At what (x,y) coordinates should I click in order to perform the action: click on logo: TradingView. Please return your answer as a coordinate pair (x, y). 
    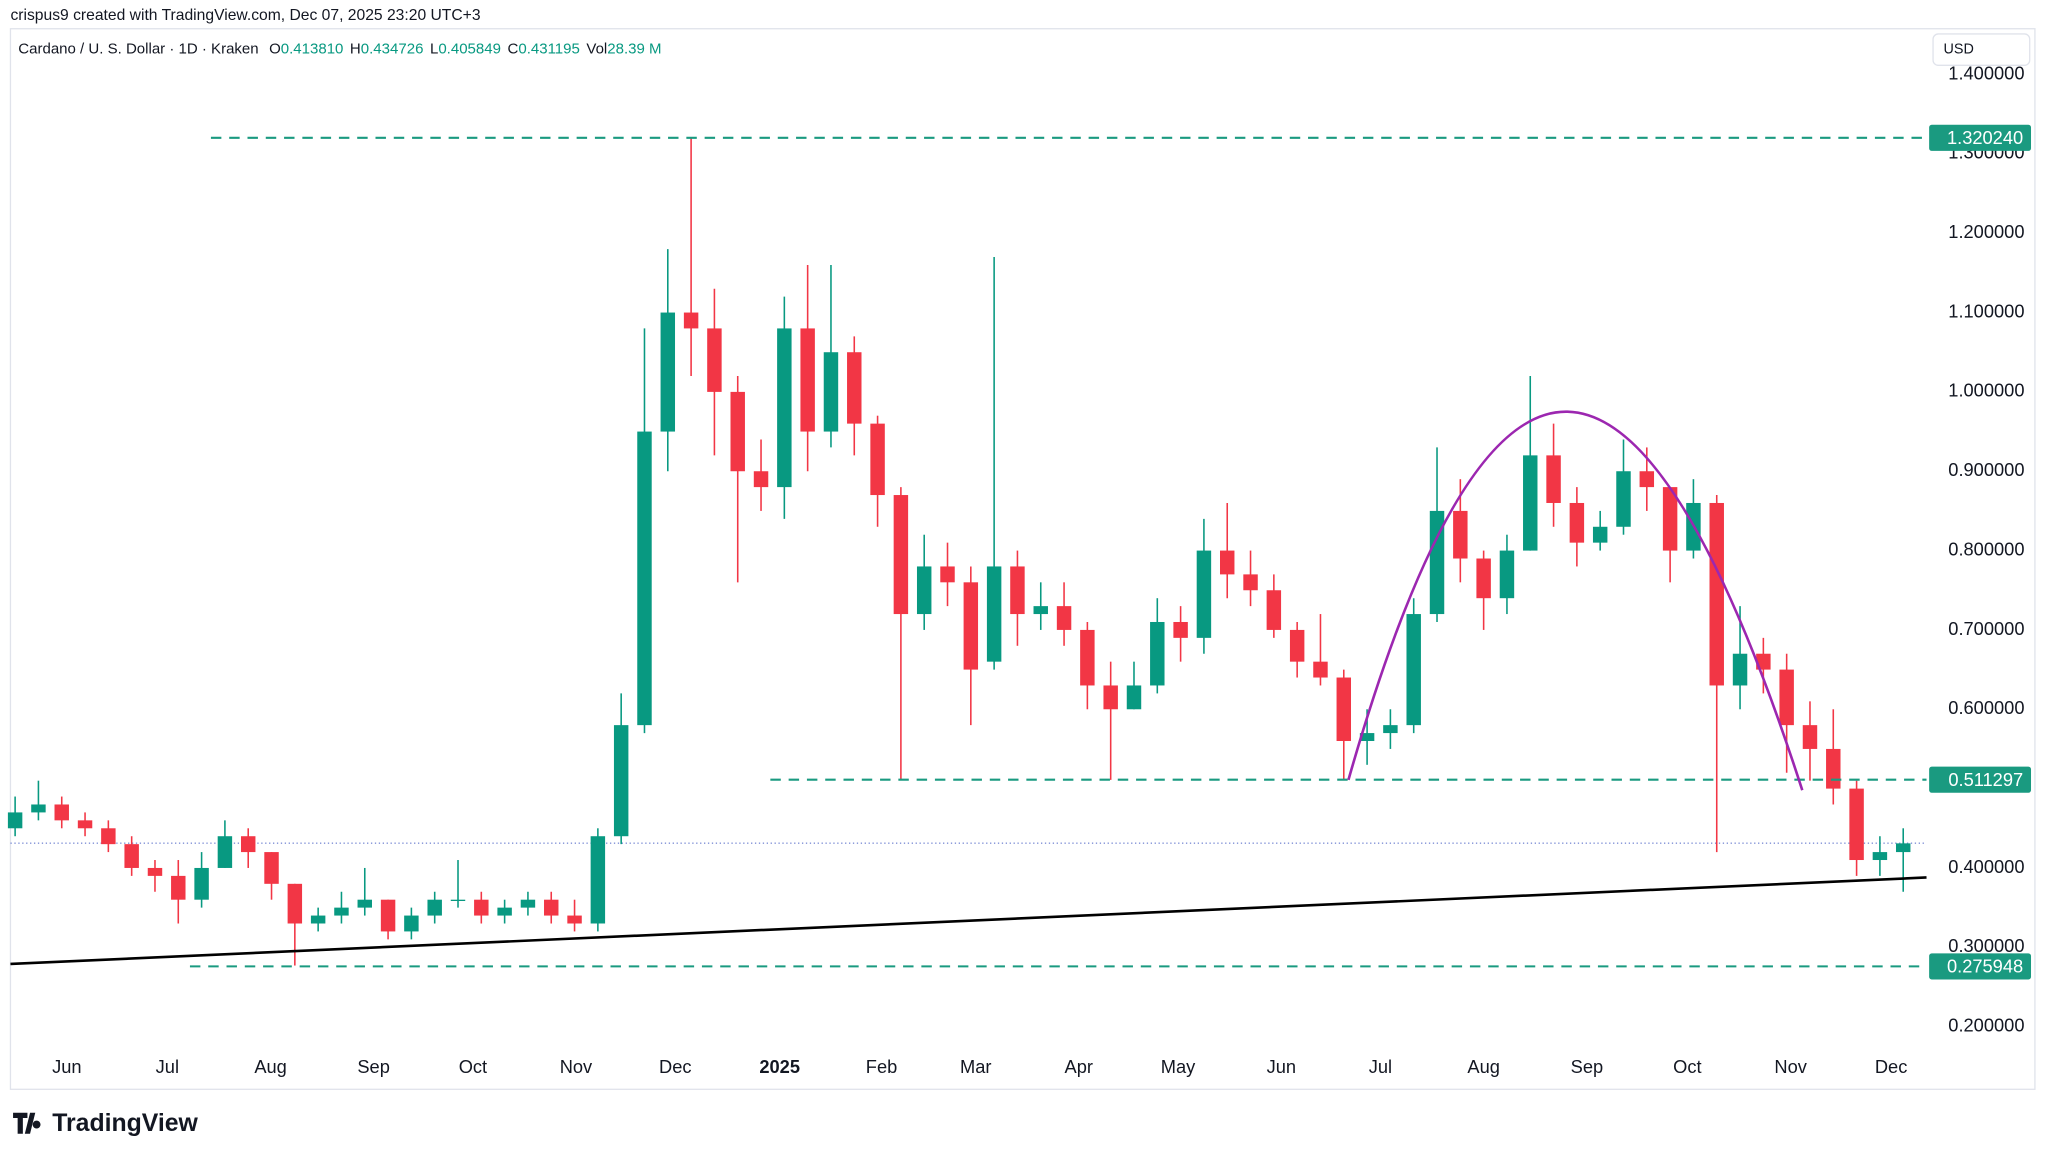
    Looking at the image, I should click on (106, 1123).